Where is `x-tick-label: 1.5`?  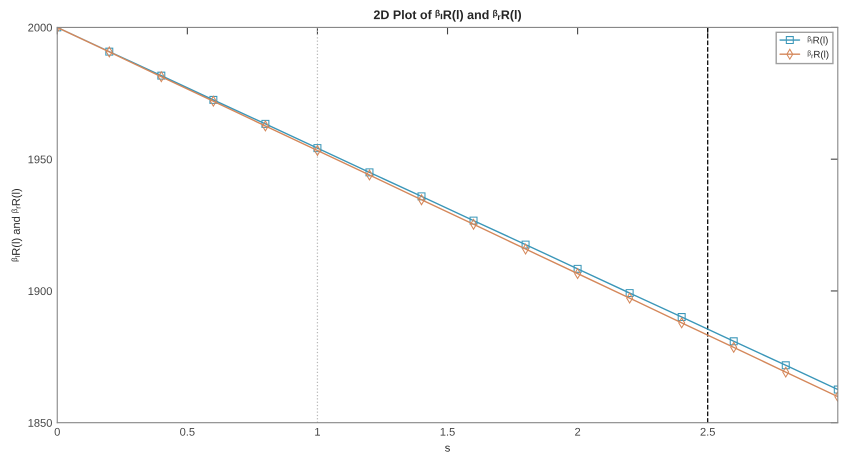 x-tick-label: 1.5 is located at coordinates (447, 432).